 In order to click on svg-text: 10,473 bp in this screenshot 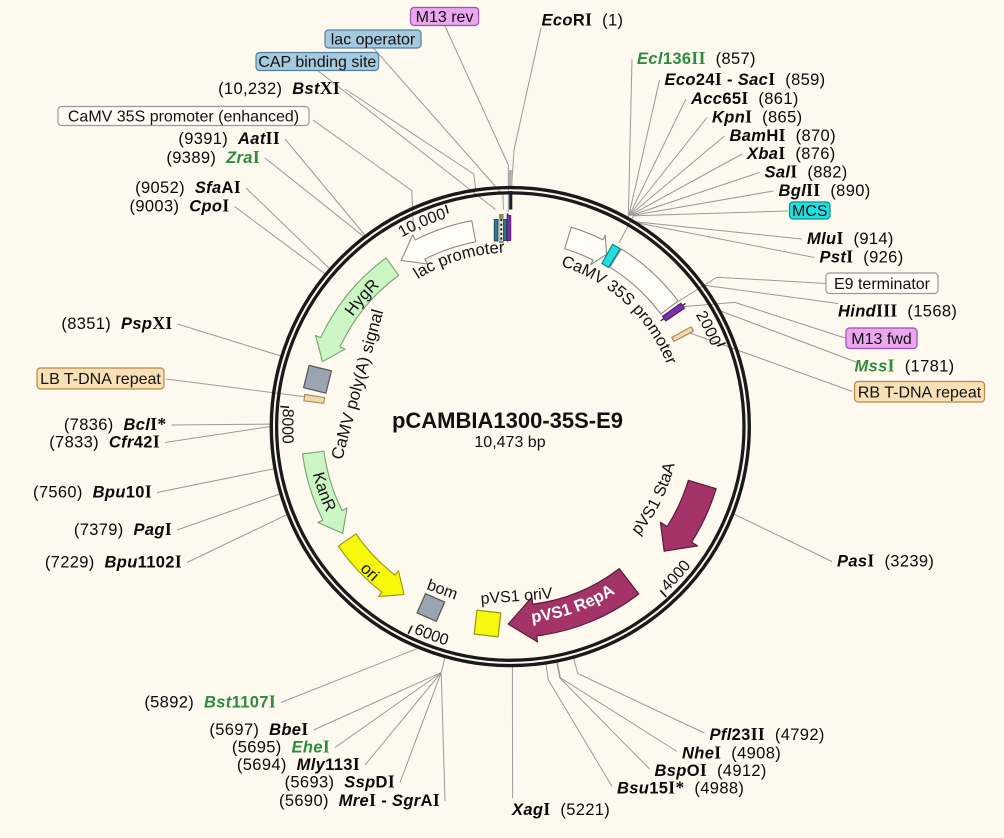, I will do `click(509, 442)`.